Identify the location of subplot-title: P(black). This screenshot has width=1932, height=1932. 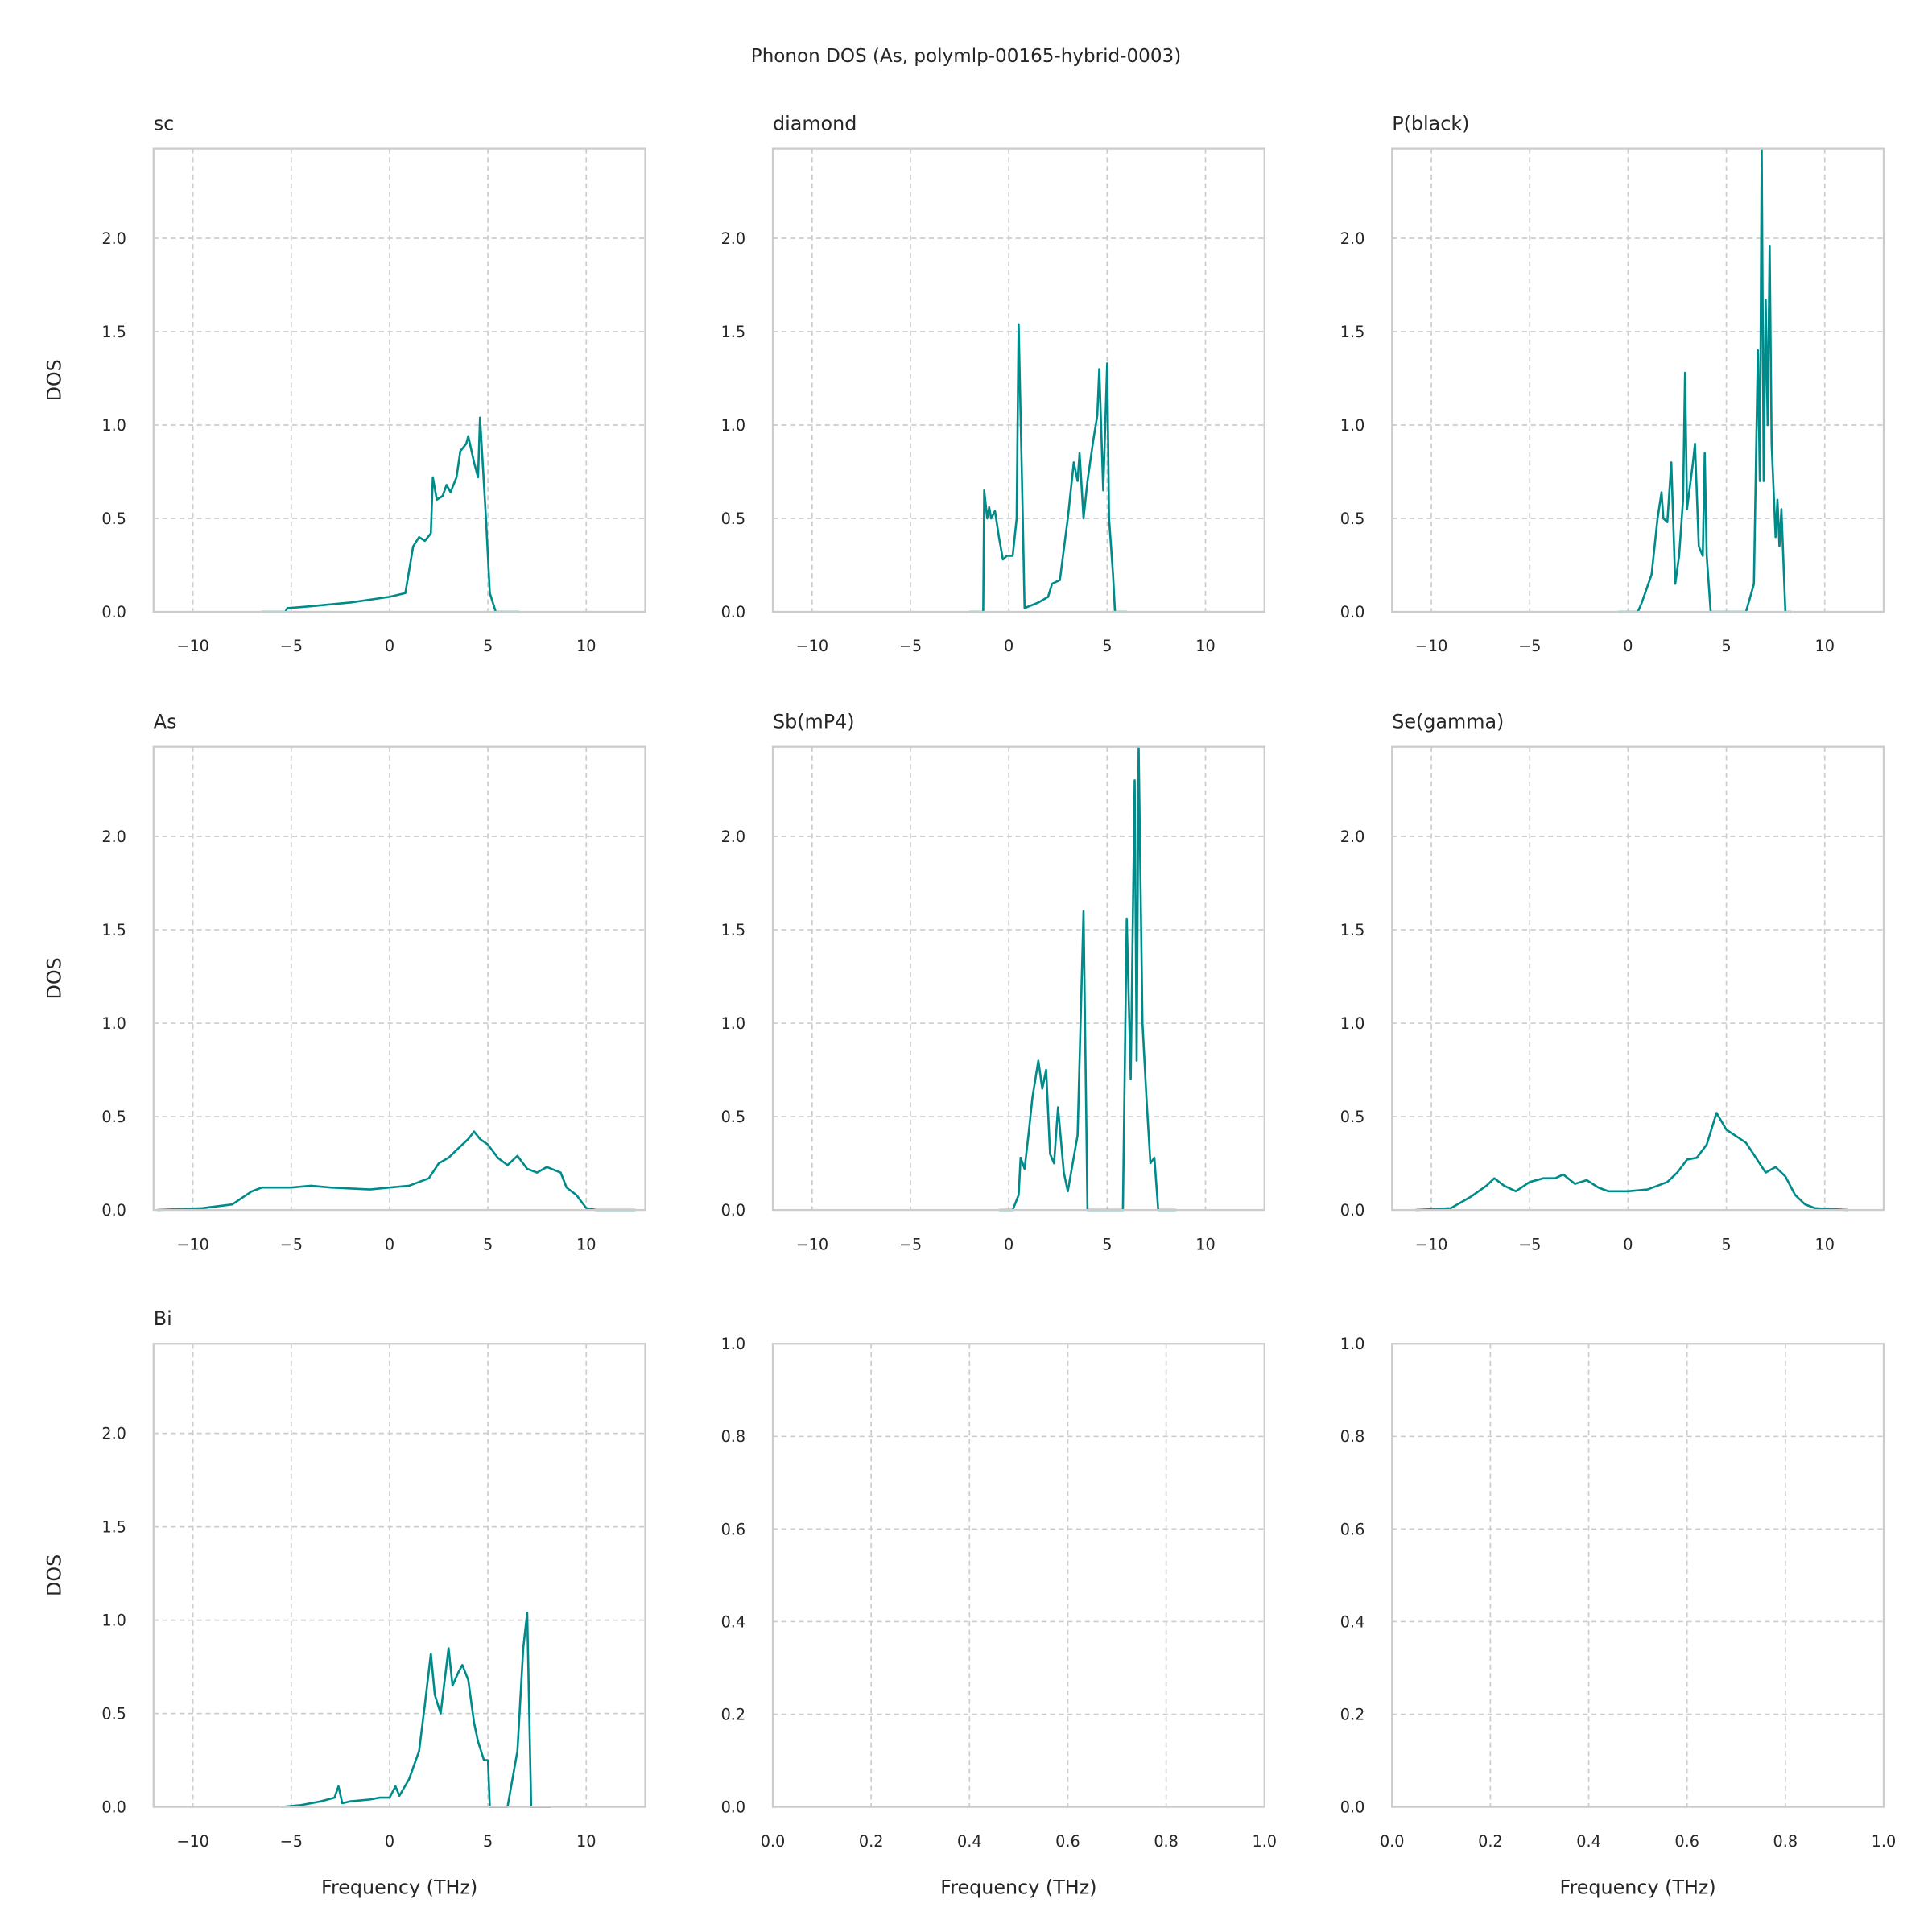
(1430, 124).